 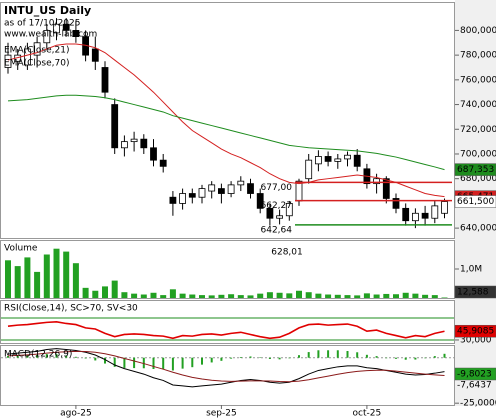 What do you see at coordinates (21, 249) in the screenshot?
I see `panel-title: Volume` at bounding box center [21, 249].